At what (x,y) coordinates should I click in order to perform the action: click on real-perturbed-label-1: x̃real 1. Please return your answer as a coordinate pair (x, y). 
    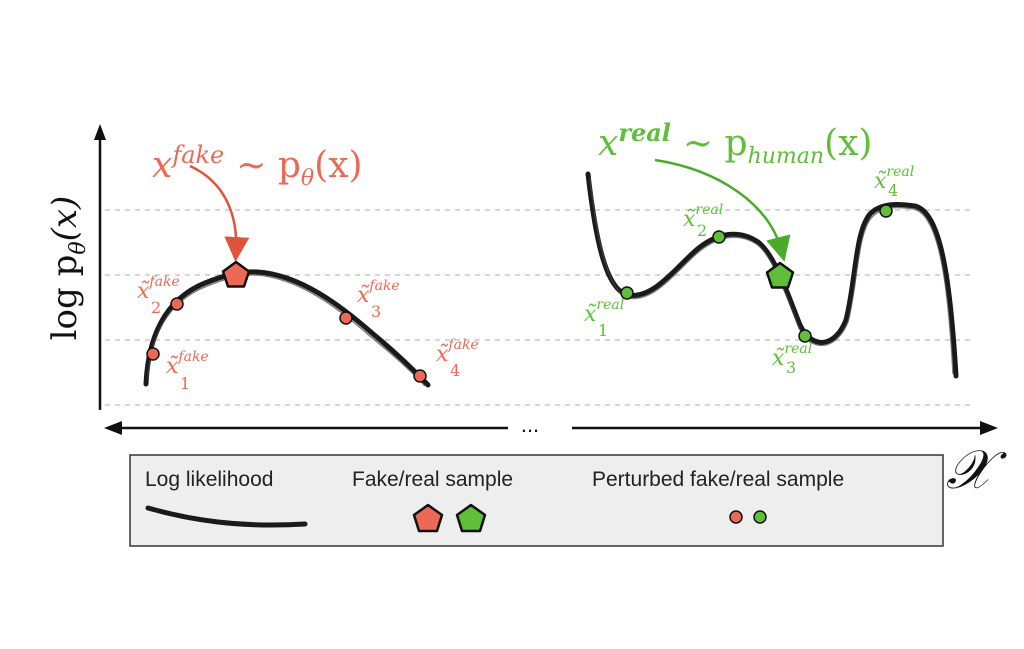
    Looking at the image, I should click on (604, 318).